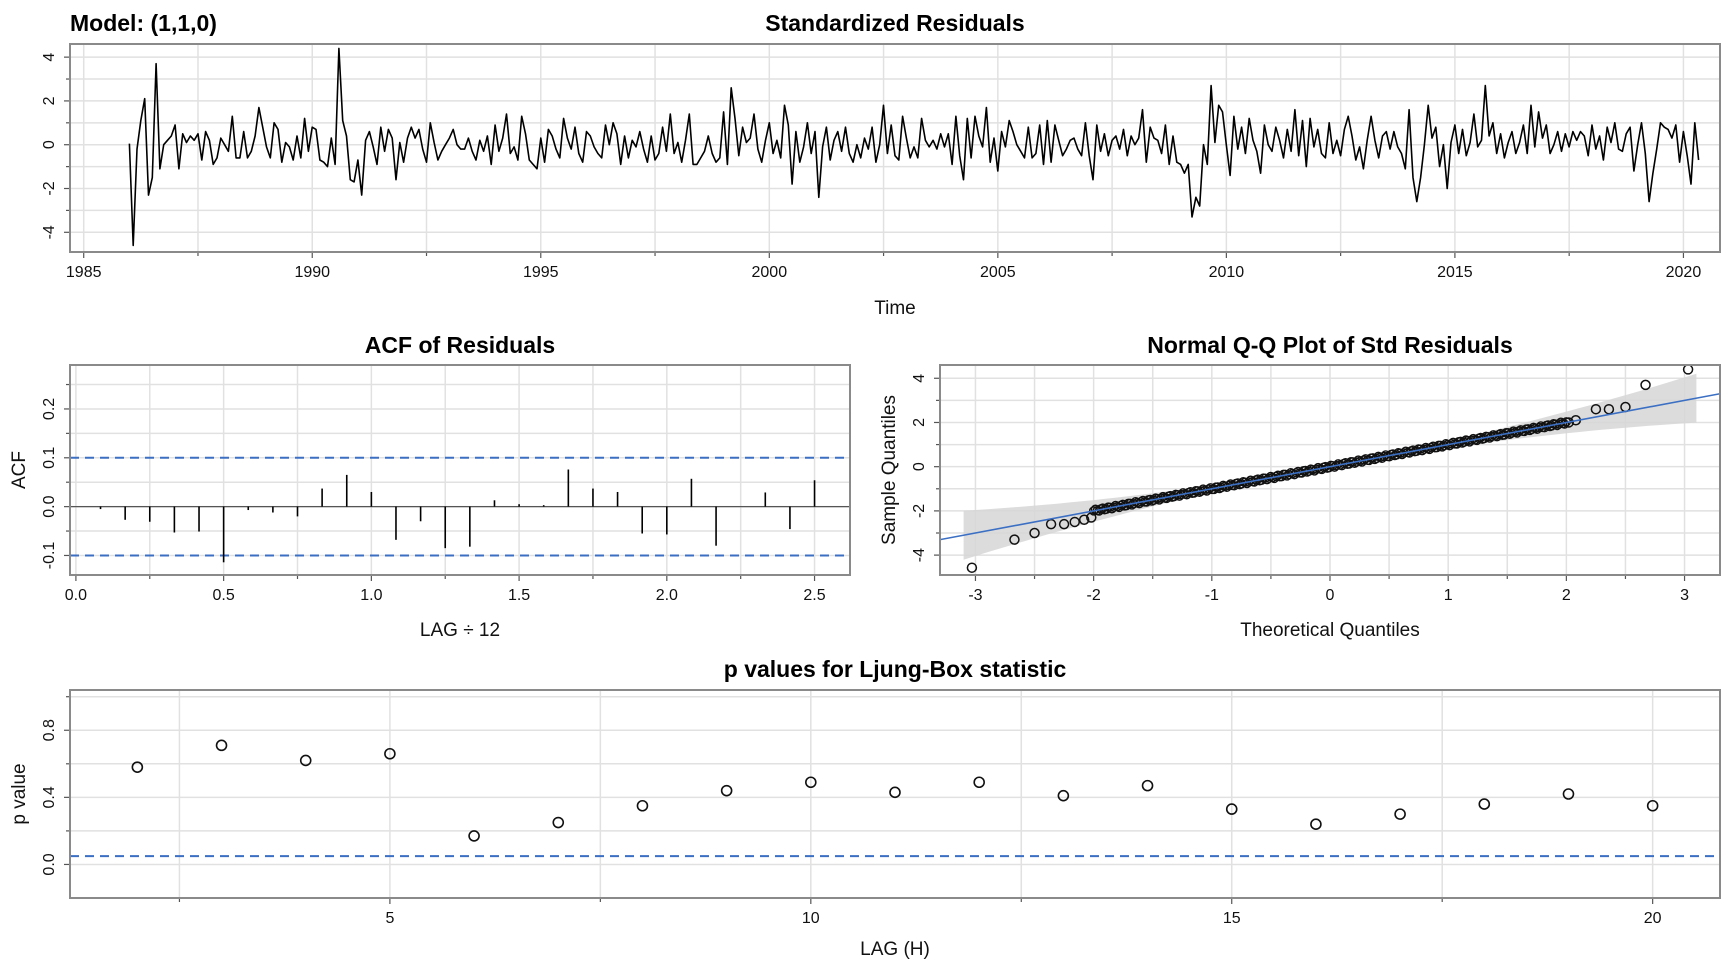  What do you see at coordinates (389, 918) in the screenshot?
I see `x-tick-label: 5` at bounding box center [389, 918].